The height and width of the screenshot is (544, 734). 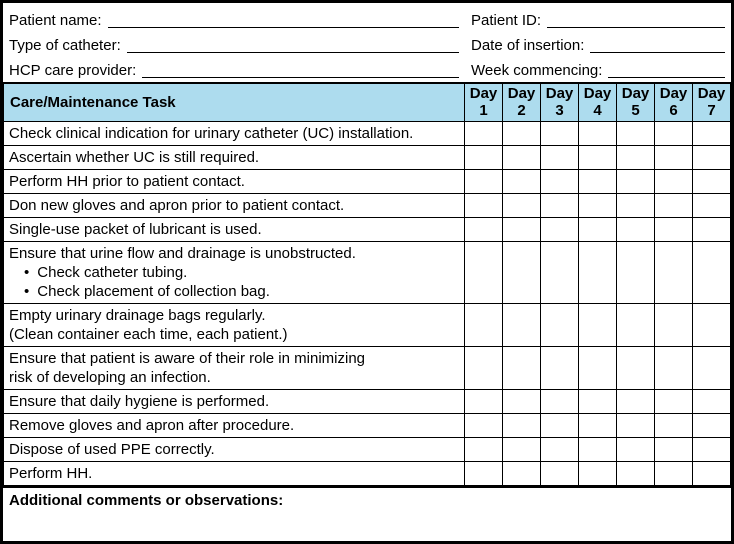 I want to click on day-cell-row1-day6, so click(x=673, y=133).